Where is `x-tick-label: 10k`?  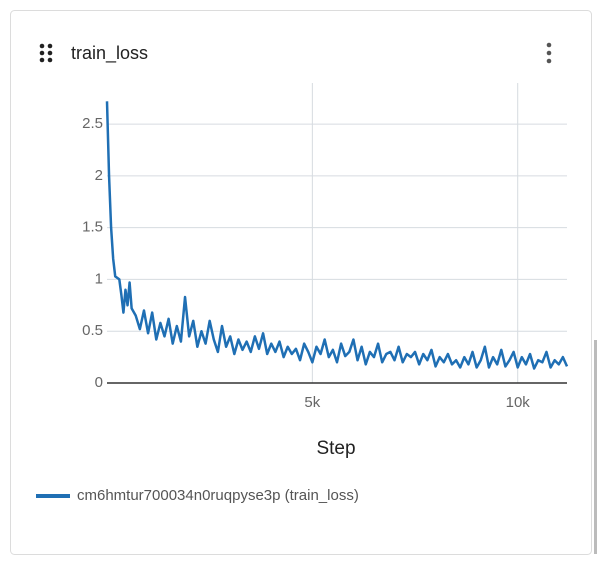 x-tick-label: 10k is located at coordinates (518, 402).